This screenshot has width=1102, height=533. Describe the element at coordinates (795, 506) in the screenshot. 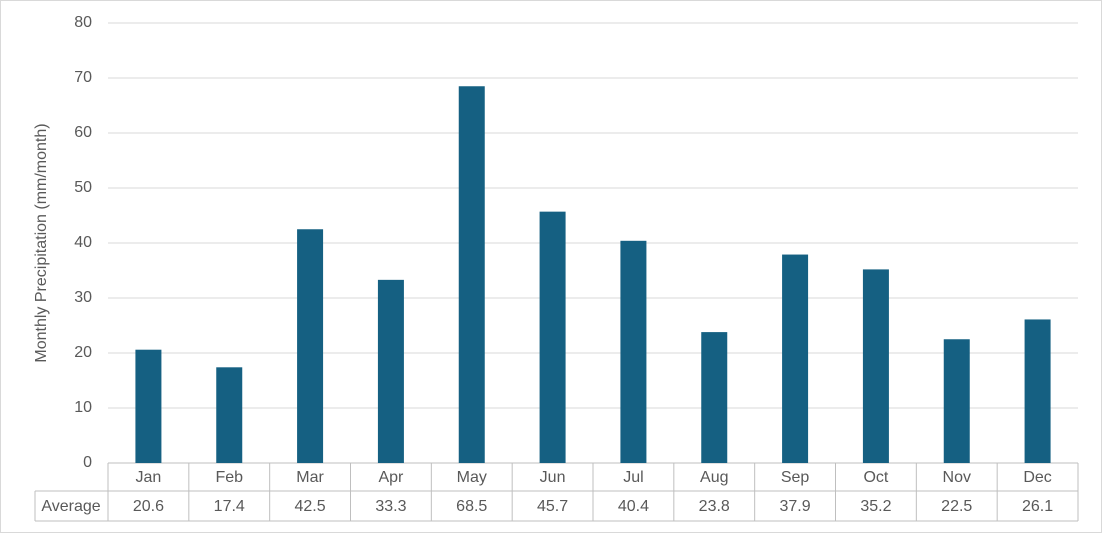

I see `table-value: 37.9` at that location.